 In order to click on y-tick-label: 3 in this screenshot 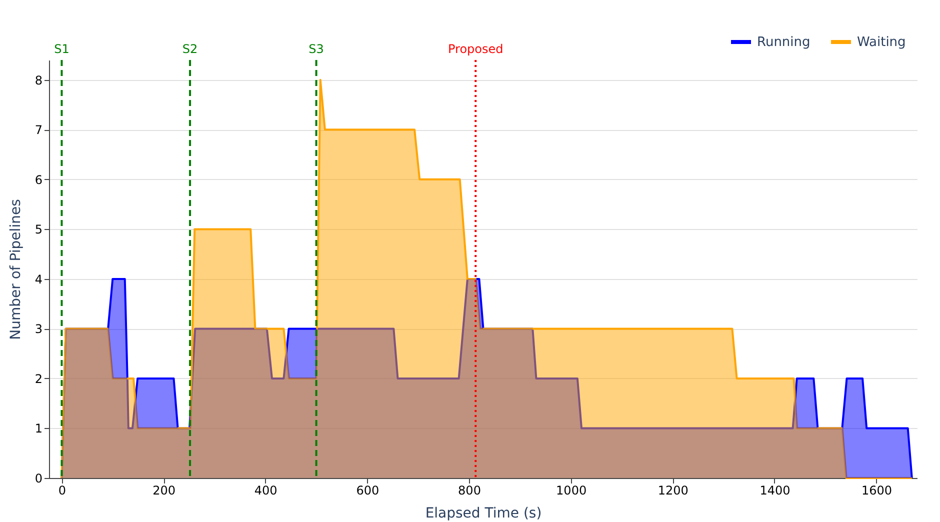, I will do `click(38, 329)`.